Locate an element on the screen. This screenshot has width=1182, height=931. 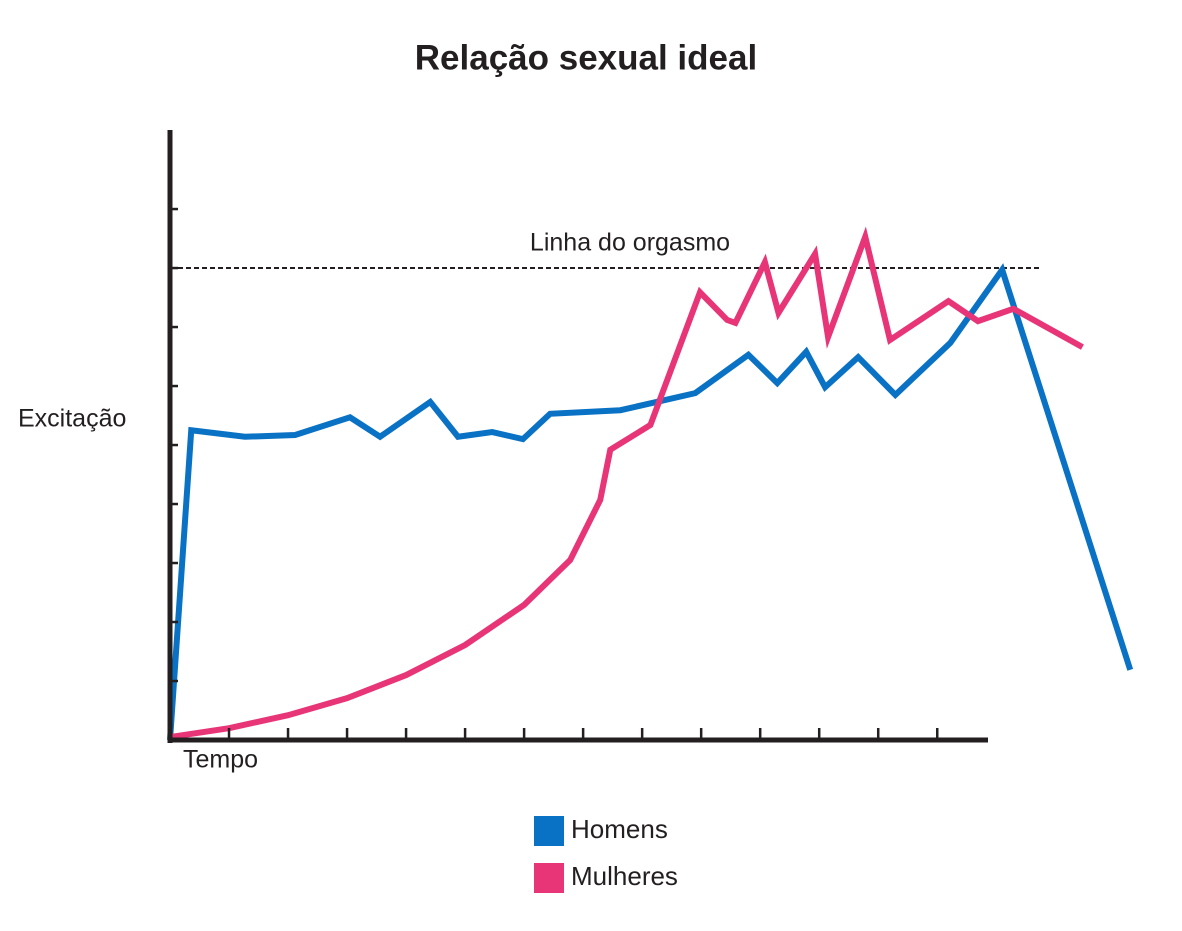
chart-title: Relação sexual ideal is located at coordinates (586, 57).